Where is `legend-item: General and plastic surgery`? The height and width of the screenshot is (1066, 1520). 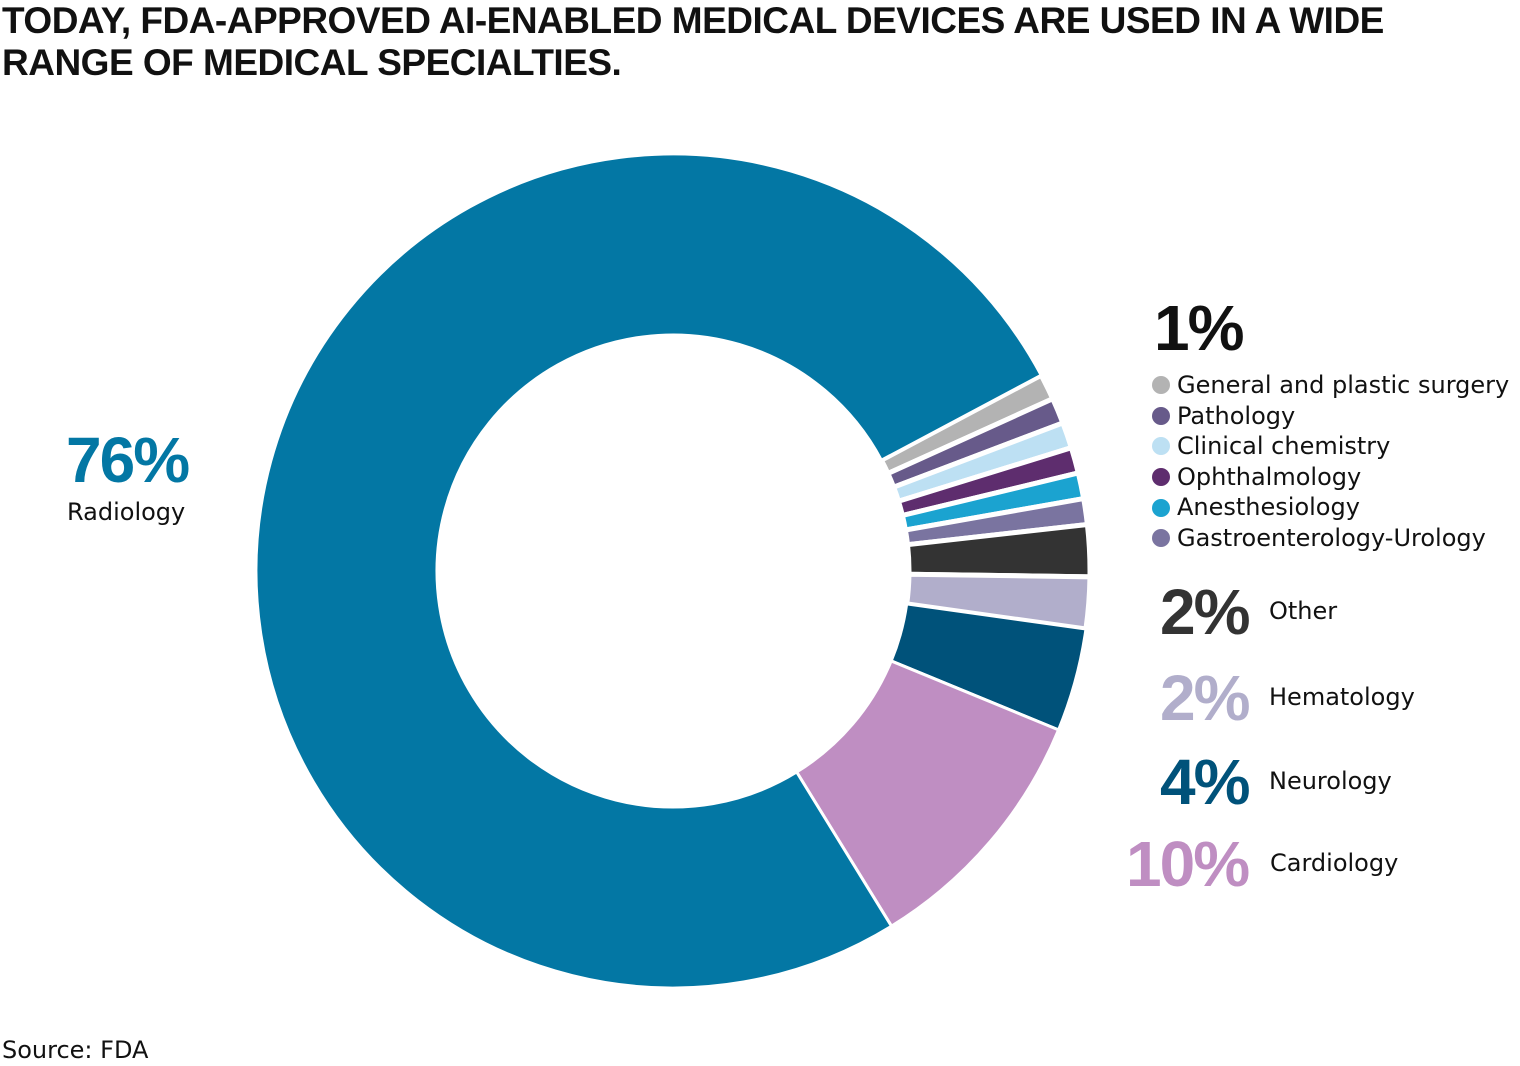 legend-item: General and plastic surgery is located at coordinates (1330, 385).